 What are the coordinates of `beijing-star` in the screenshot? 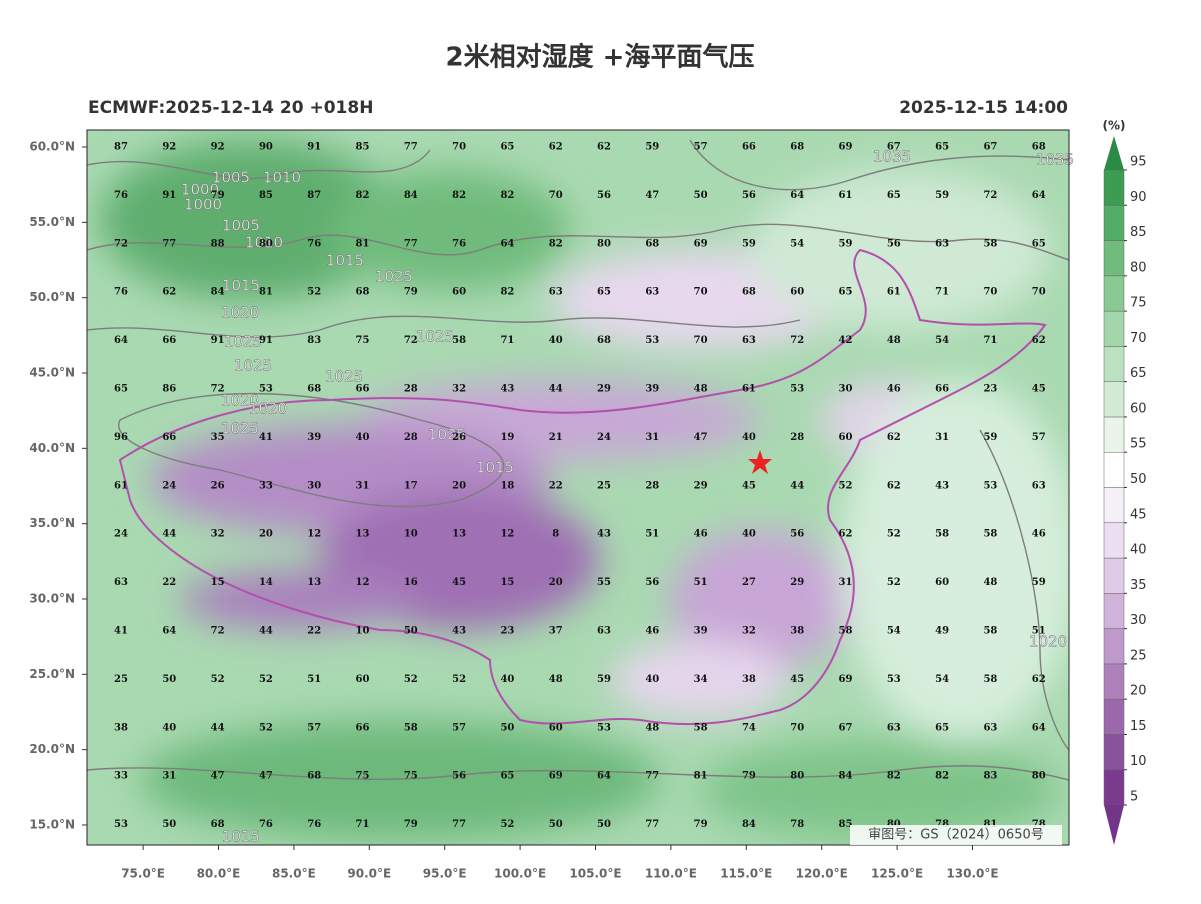 It's located at (760, 462).